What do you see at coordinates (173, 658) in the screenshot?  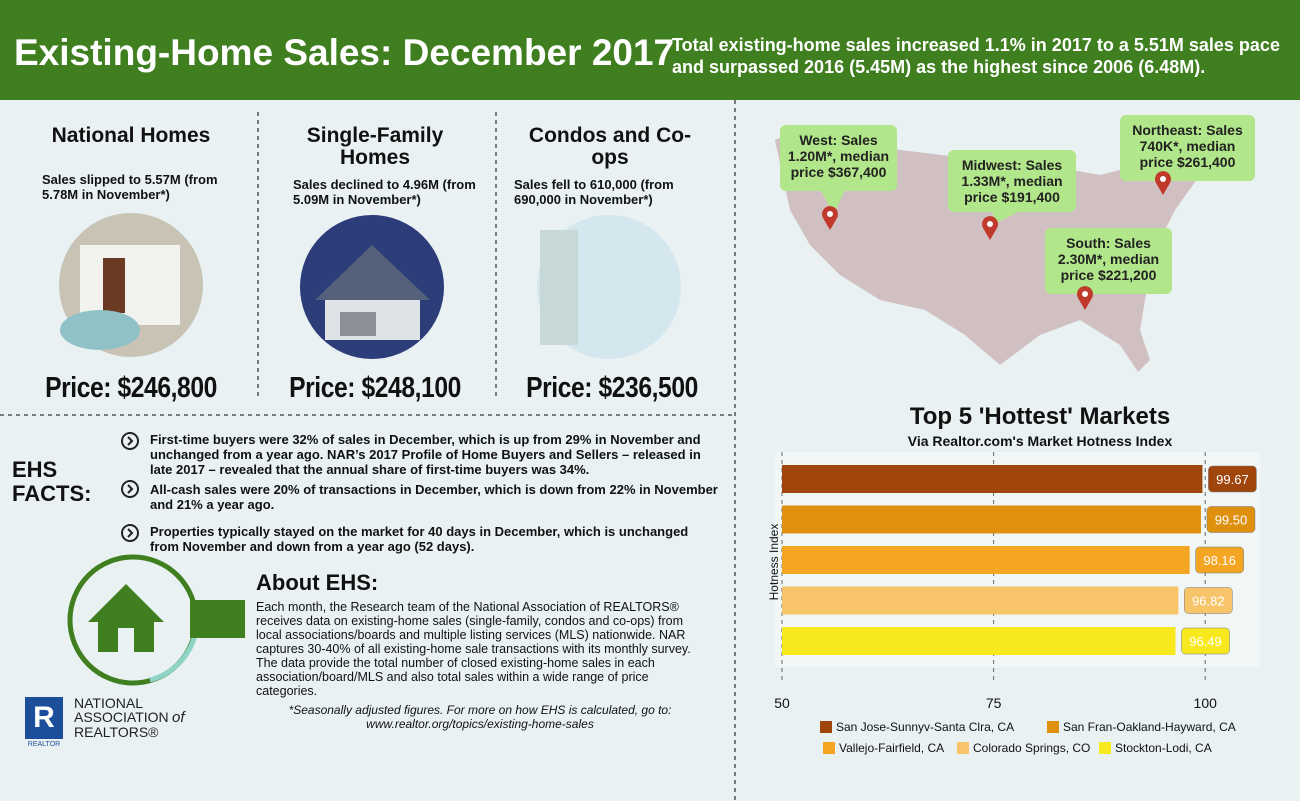 I see `house-ring` at bounding box center [173, 658].